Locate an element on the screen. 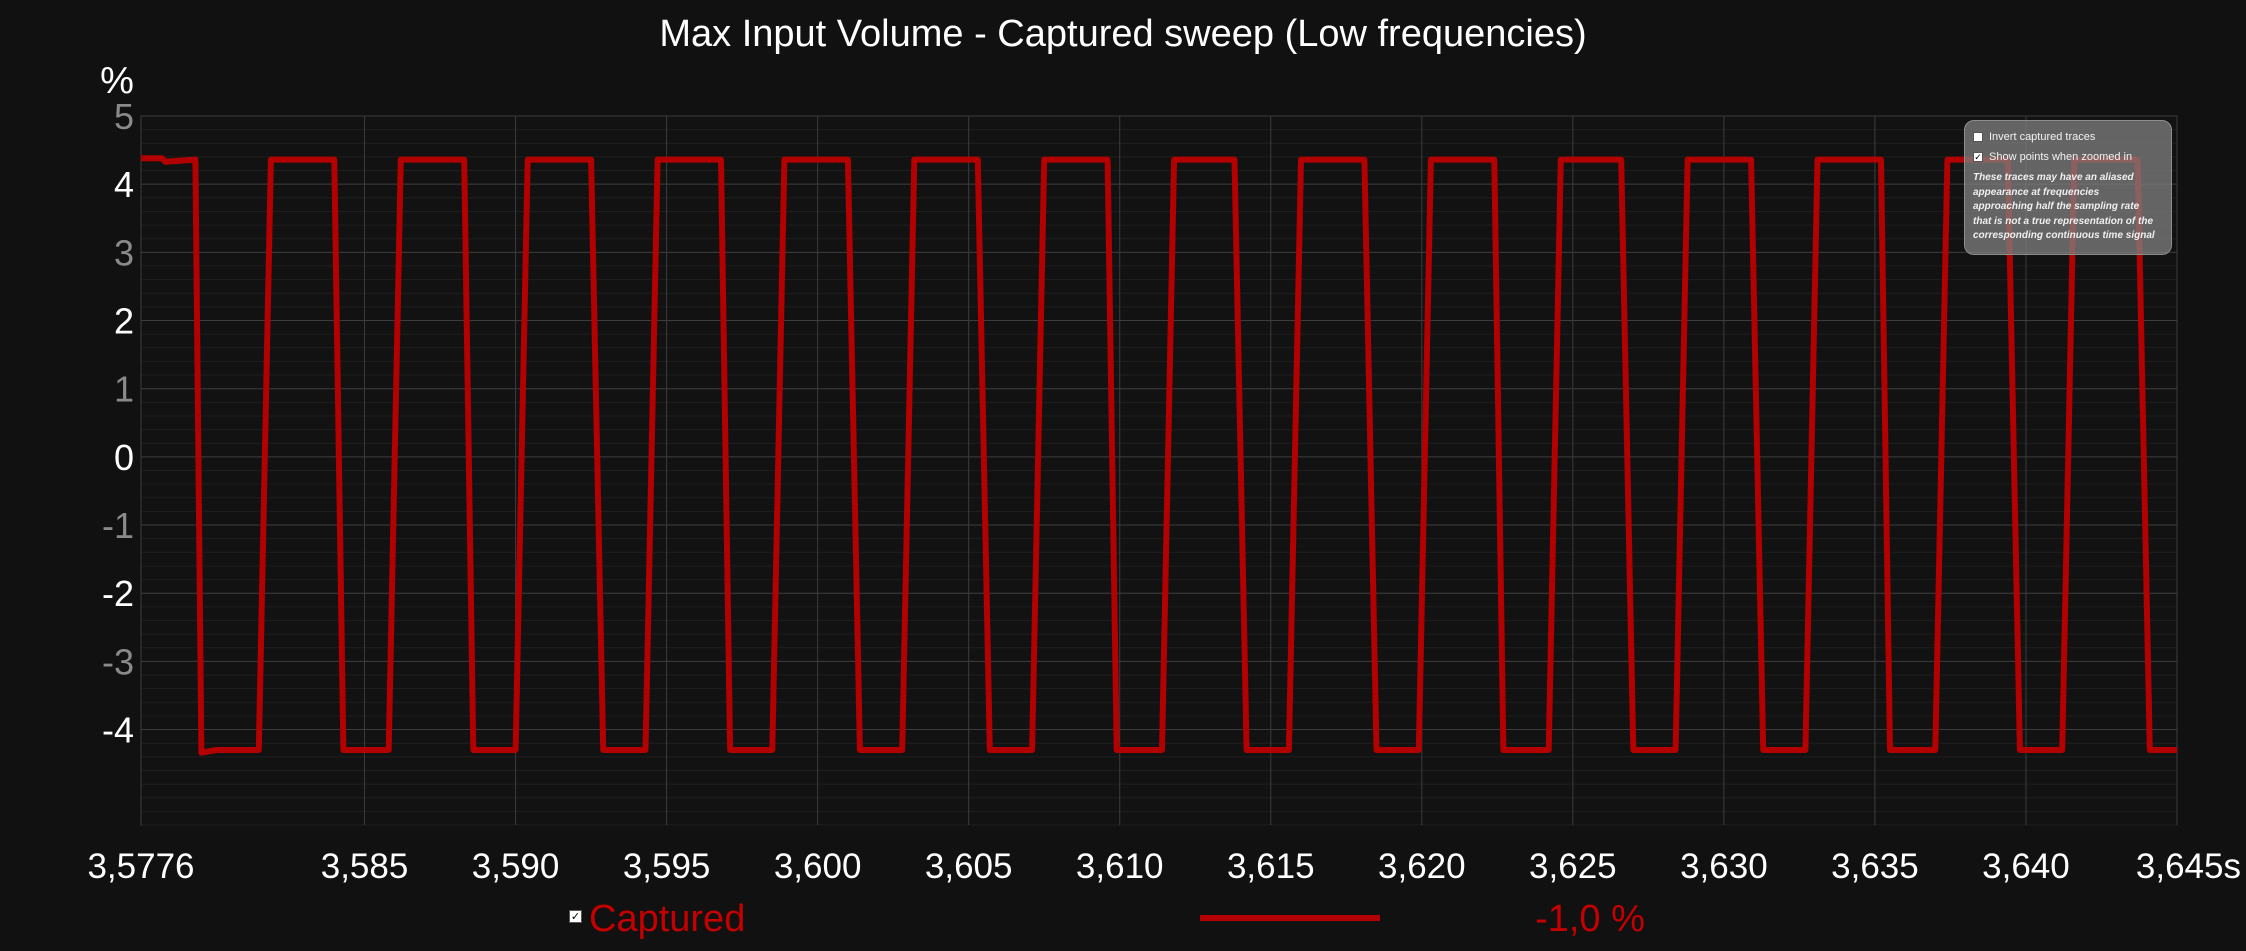 This screenshot has height=951, width=2246. x-tick-label: 3,625 is located at coordinates (1573, 866).